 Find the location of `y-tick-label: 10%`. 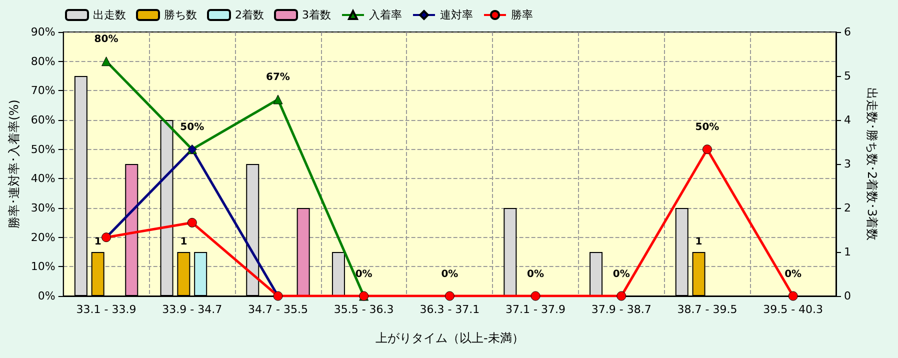

y-tick-label: 10% is located at coordinates (43, 267).